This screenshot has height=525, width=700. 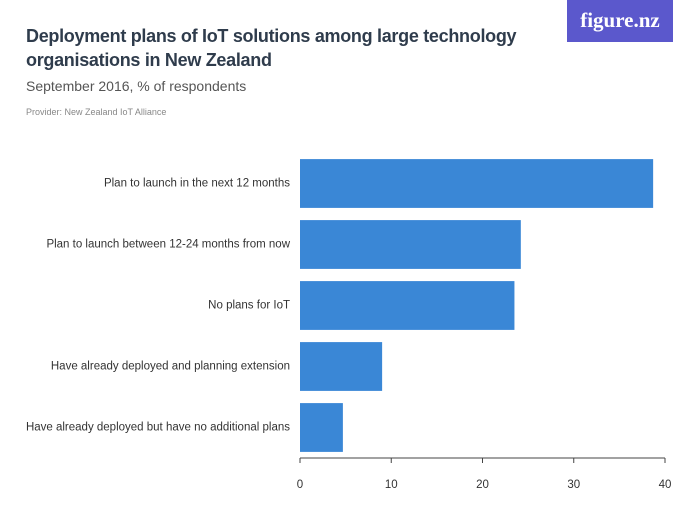 I want to click on chart-subtitle: September 2016, % of respondents, so click(x=136, y=86).